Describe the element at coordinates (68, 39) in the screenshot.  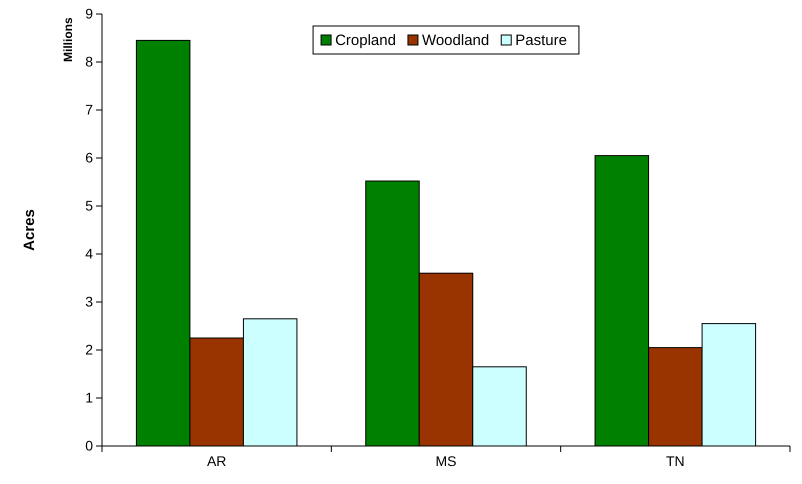
I see `text: Millions` at that location.